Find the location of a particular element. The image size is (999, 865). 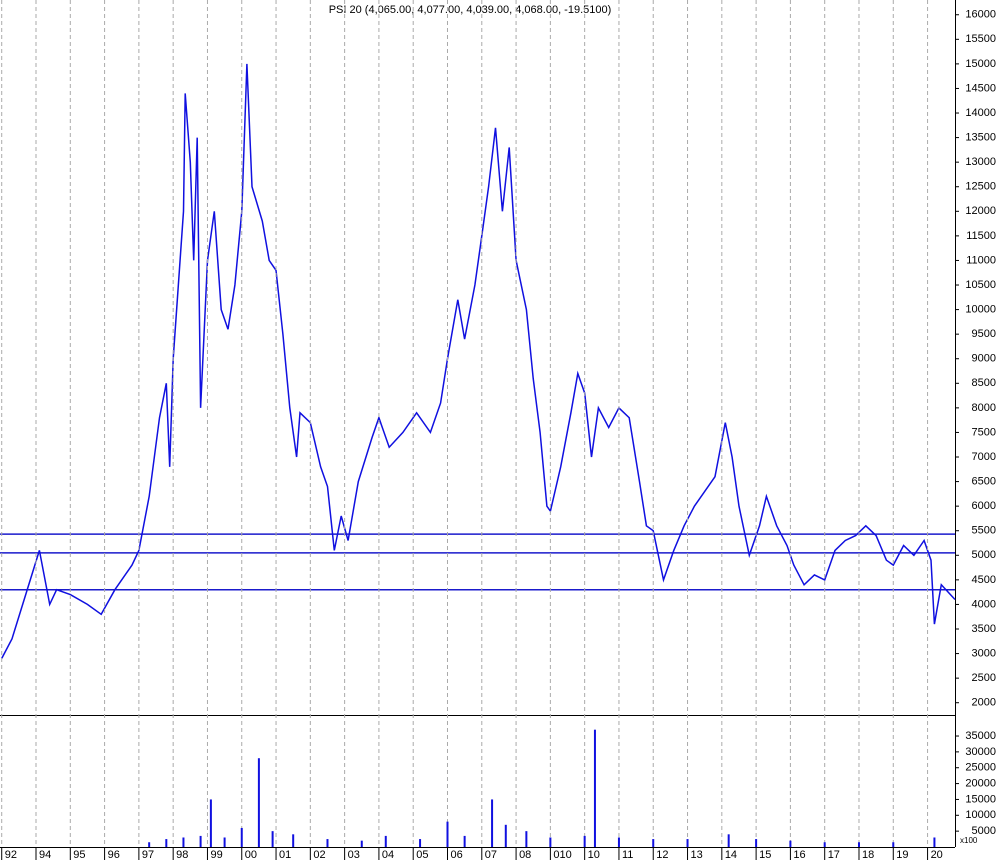

y-tick-label: 9000 is located at coordinates (984, 359).